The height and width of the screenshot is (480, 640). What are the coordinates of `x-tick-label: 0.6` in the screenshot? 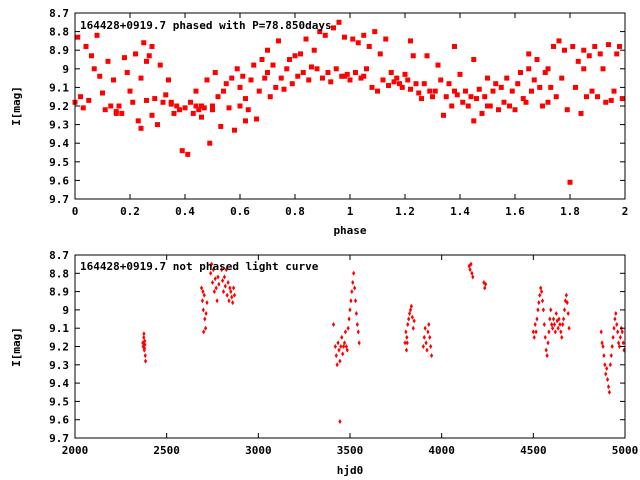 It's located at (240, 211).